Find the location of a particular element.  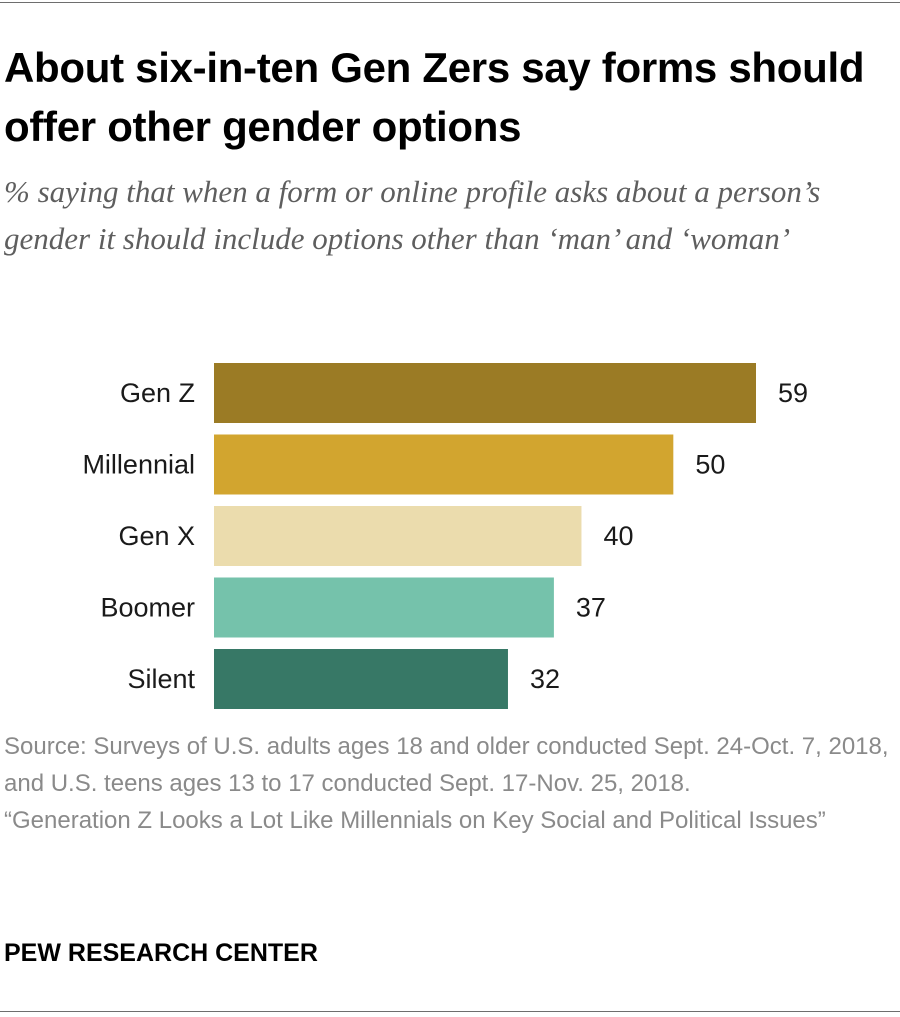

bar-silent is located at coordinates (361, 679).